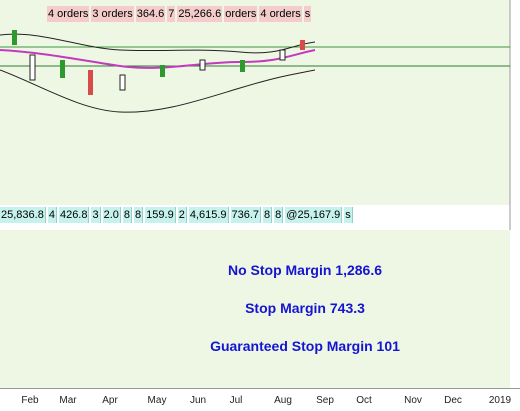  I want to click on month-label: May, so click(157, 400).